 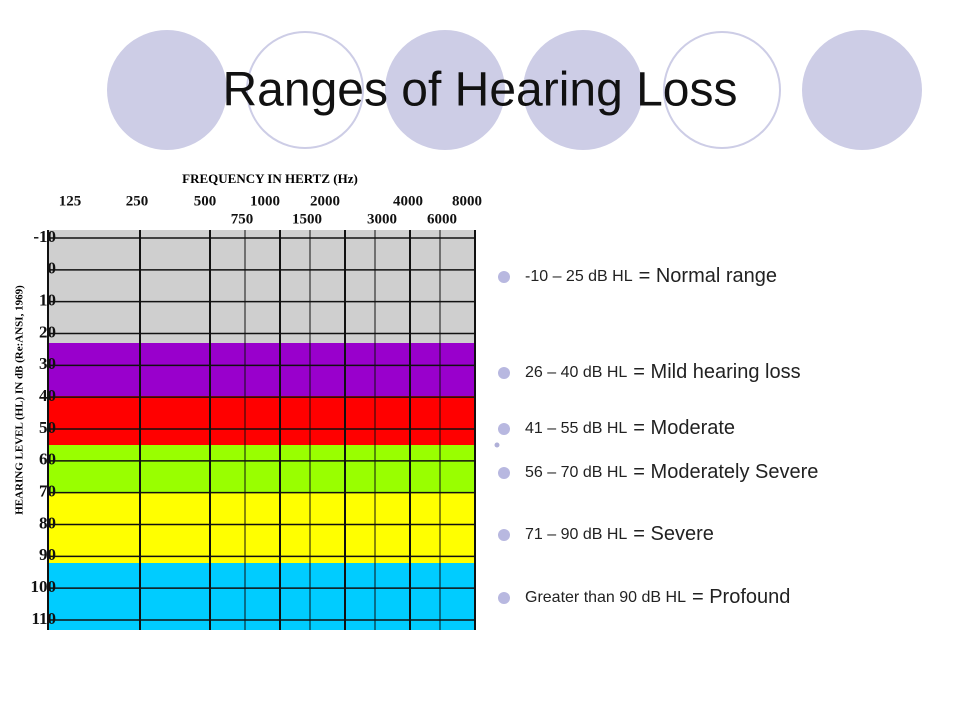 What do you see at coordinates (70, 201) in the screenshot?
I see `freq-label: 125` at bounding box center [70, 201].